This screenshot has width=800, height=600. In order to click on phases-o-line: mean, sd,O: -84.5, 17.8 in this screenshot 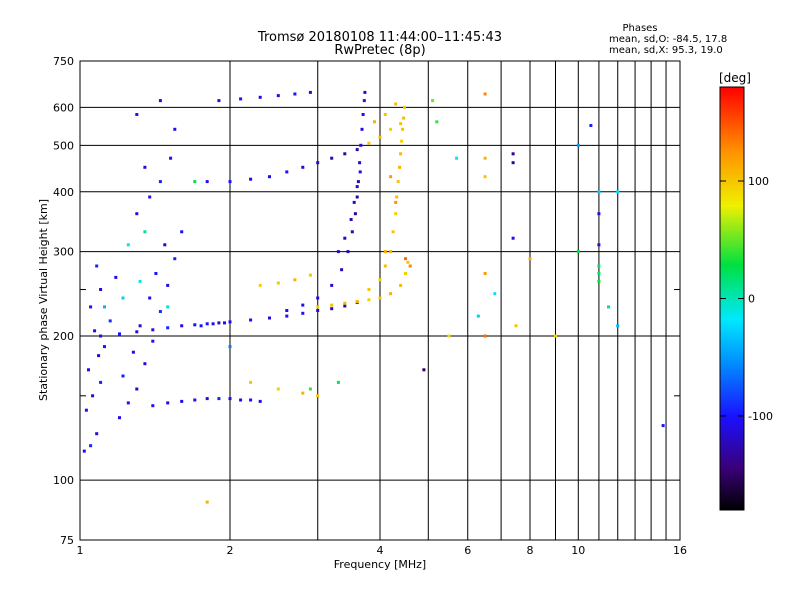, I will do `click(668, 39)`.